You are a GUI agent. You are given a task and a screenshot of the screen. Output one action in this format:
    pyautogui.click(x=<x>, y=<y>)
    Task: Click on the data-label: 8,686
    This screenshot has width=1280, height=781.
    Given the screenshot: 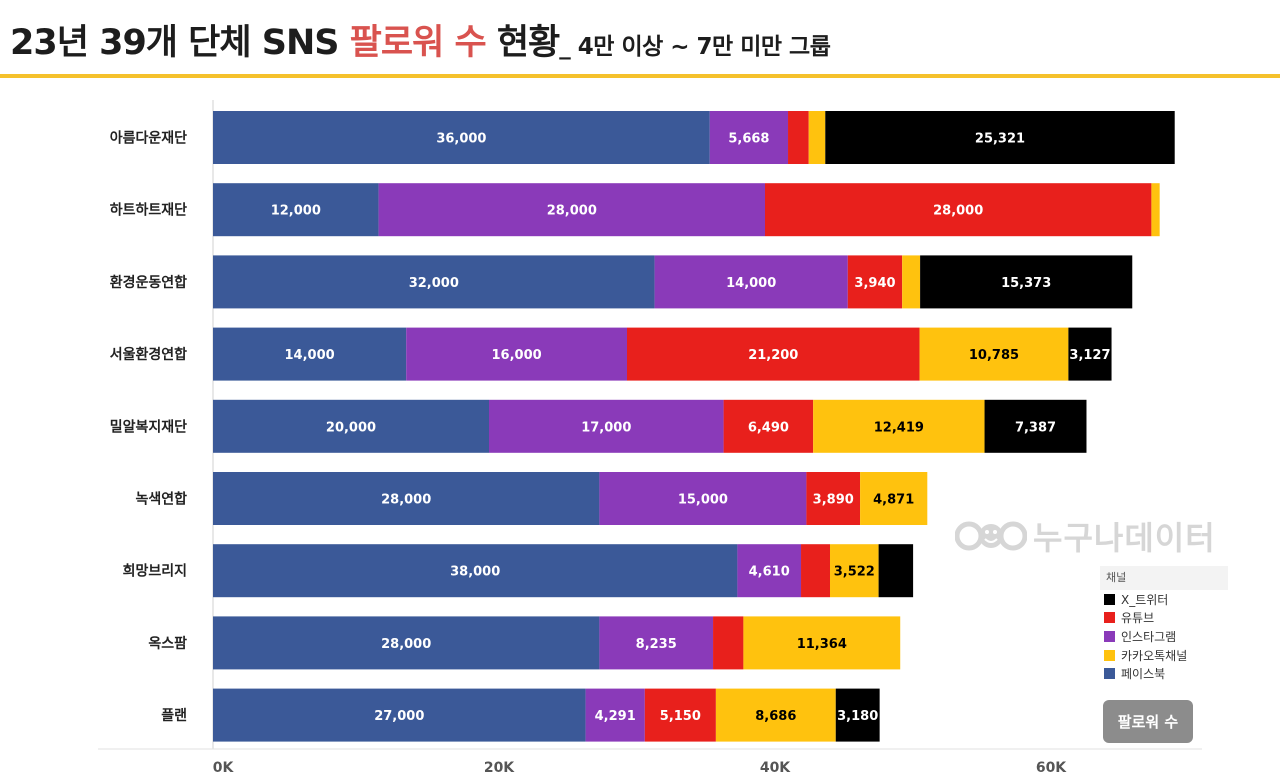 What is the action you would take?
    pyautogui.click(x=775, y=716)
    